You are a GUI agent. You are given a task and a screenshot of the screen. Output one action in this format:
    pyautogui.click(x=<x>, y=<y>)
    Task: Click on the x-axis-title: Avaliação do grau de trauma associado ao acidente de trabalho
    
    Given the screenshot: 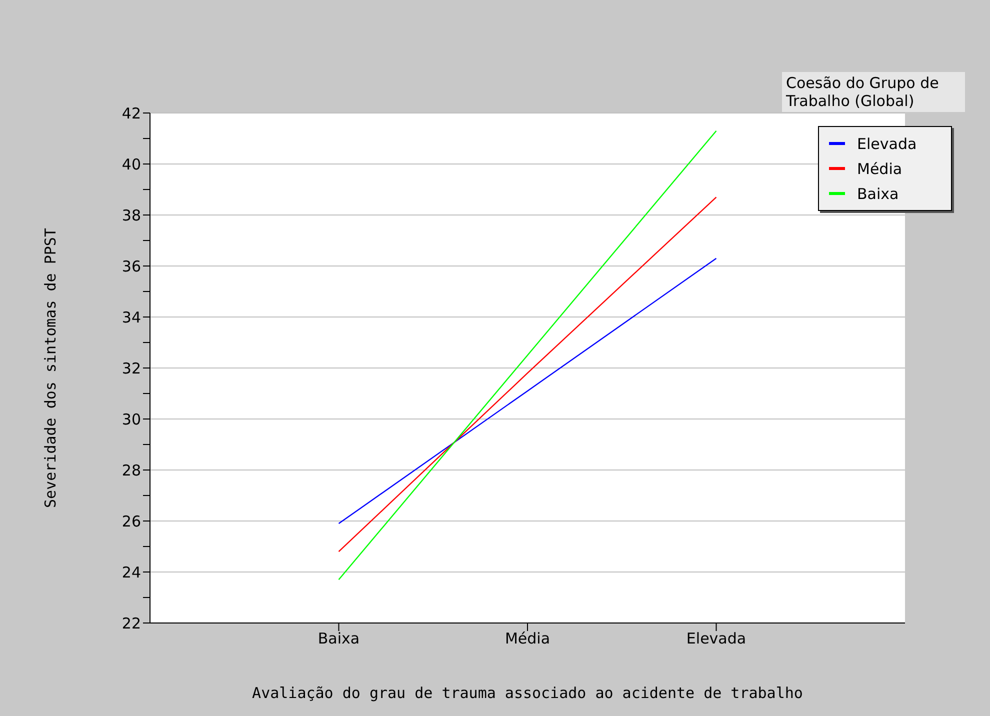 What is the action you would take?
    pyautogui.click(x=527, y=693)
    